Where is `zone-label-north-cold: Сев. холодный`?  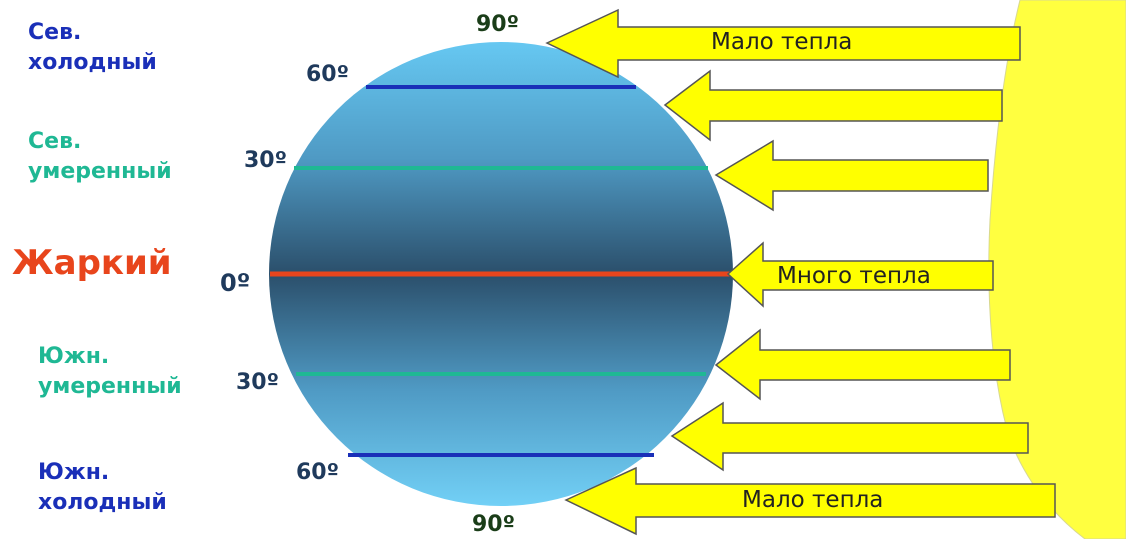
zone-label-north-cold: Сев. холодный is located at coordinates (92, 47).